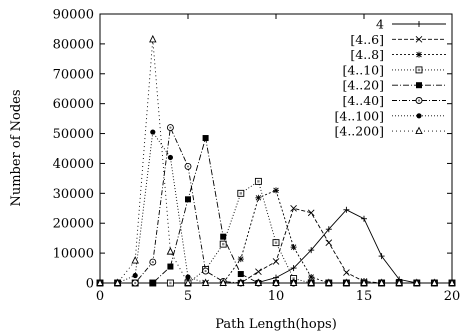  I want to click on legend-label: [4..10], so click(363, 69).